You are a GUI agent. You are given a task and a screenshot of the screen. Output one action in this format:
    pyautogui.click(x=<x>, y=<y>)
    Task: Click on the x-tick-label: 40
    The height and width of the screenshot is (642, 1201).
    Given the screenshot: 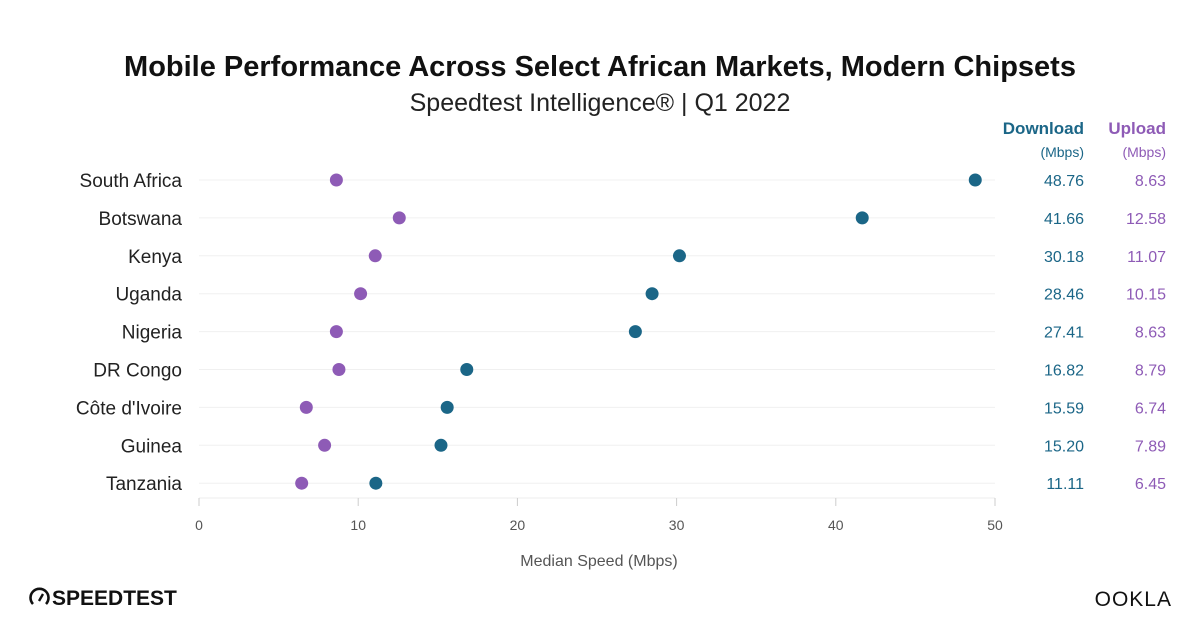 What is the action you would take?
    pyautogui.click(x=836, y=525)
    